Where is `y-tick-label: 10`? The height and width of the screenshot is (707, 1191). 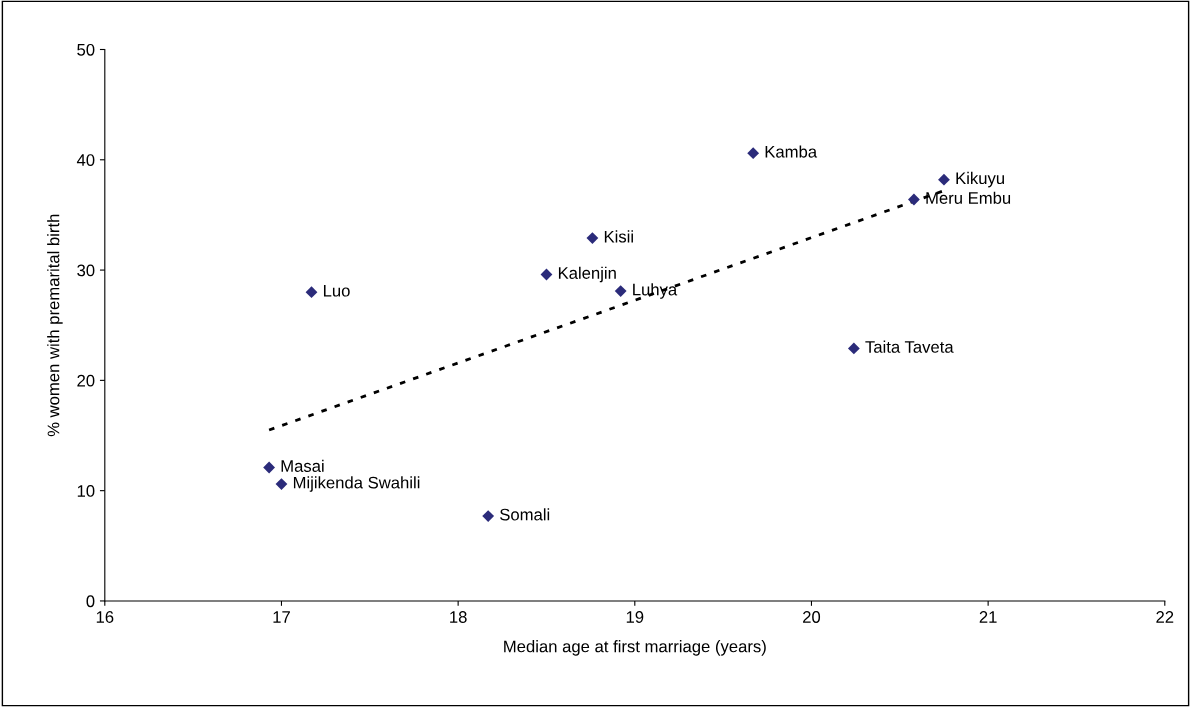 y-tick-label: 10 is located at coordinates (86, 491).